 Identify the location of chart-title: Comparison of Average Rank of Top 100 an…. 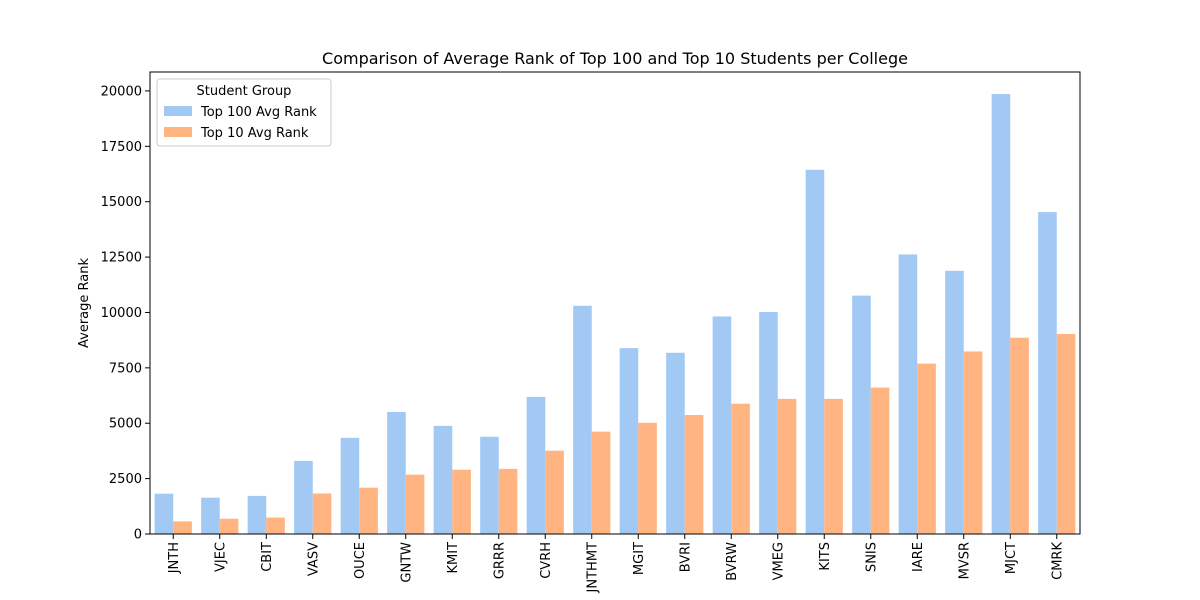
(615, 58).